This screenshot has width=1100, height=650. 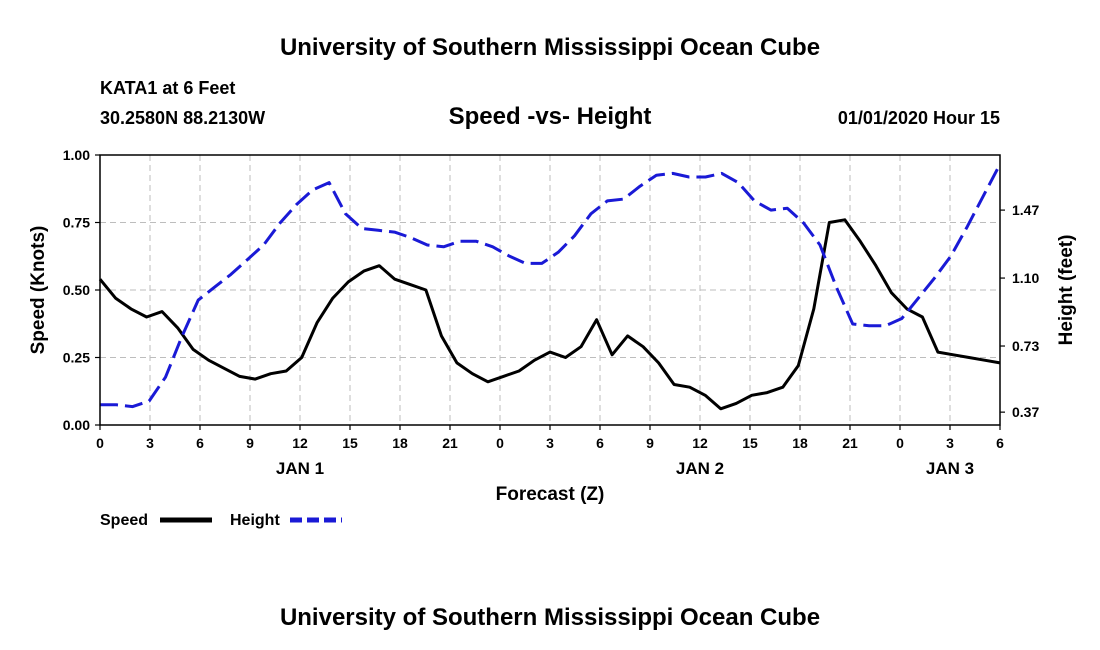 What do you see at coordinates (76, 223) in the screenshot?
I see `y-tick-label: 0.75` at bounding box center [76, 223].